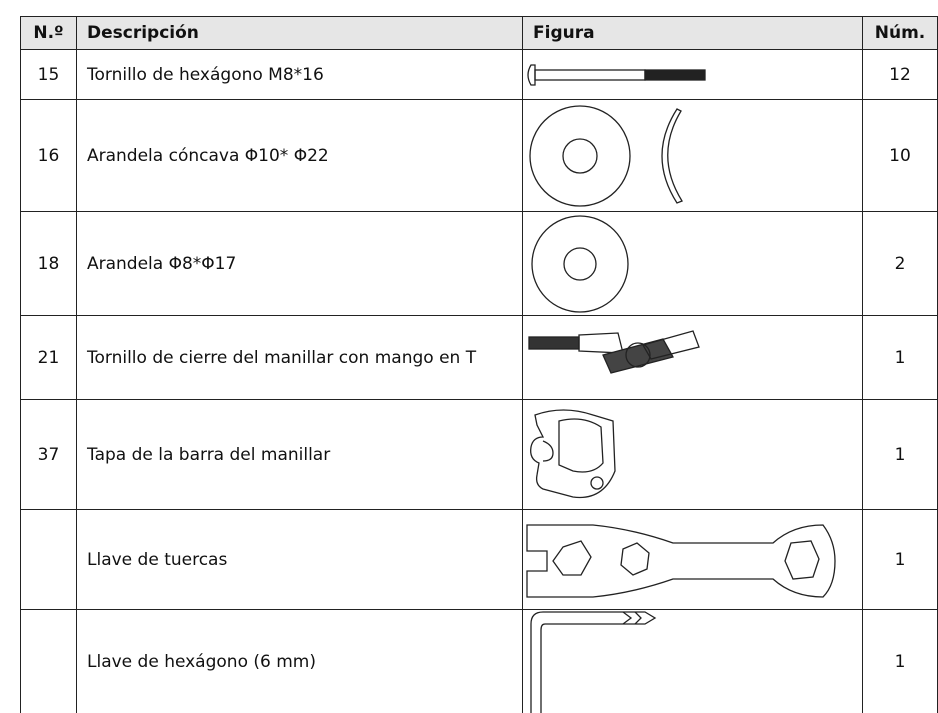 The width and height of the screenshot is (938, 713). I want to click on description-cell: Arandela Φ8*Φ17, so click(299, 263).